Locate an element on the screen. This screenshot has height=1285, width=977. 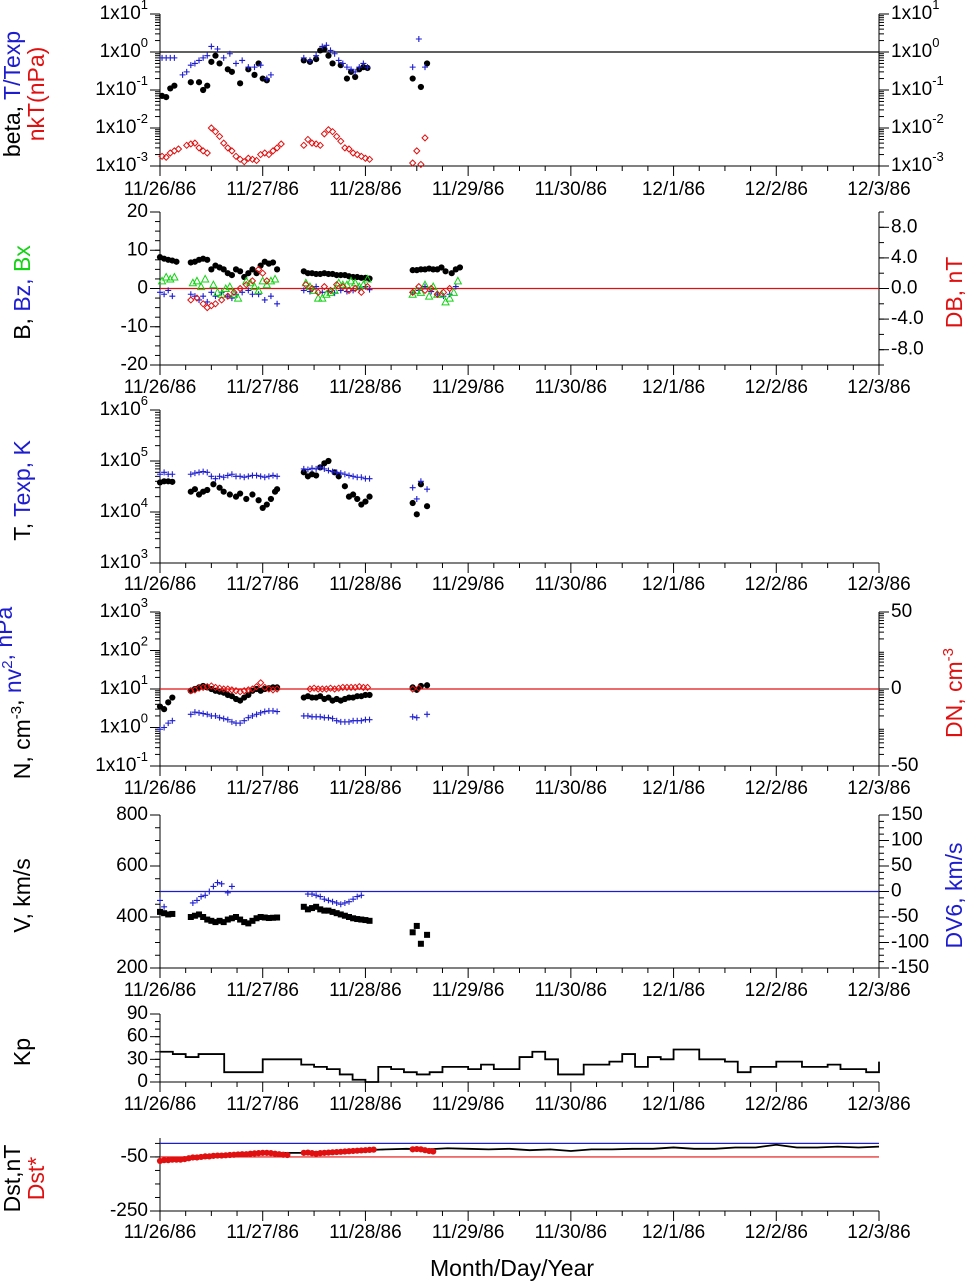
y-axis-label: Dst,nT is located at coordinates (12, 1179).